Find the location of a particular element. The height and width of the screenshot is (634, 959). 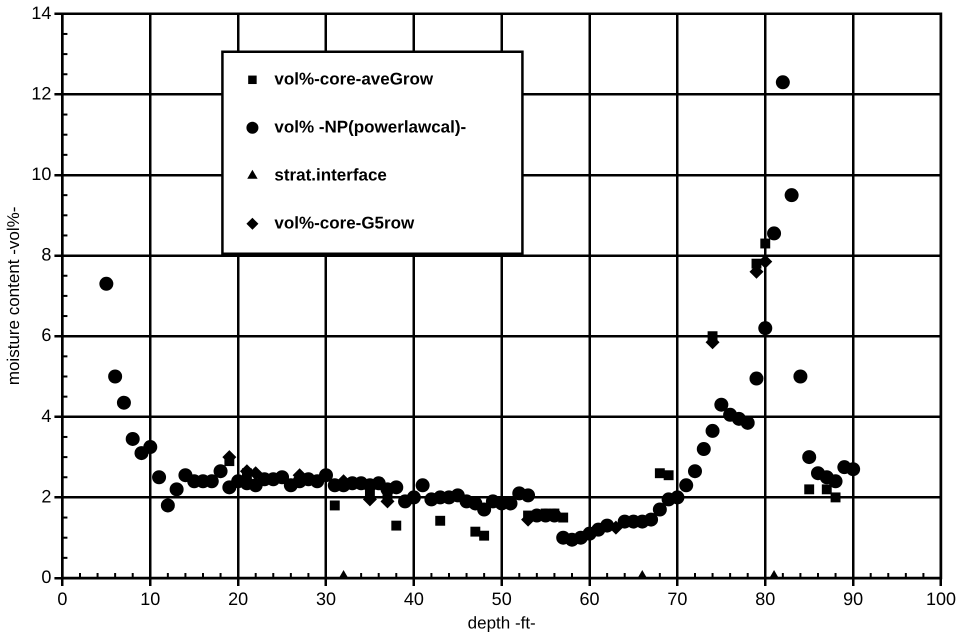

x-tick-label: 40 is located at coordinates (414, 598).